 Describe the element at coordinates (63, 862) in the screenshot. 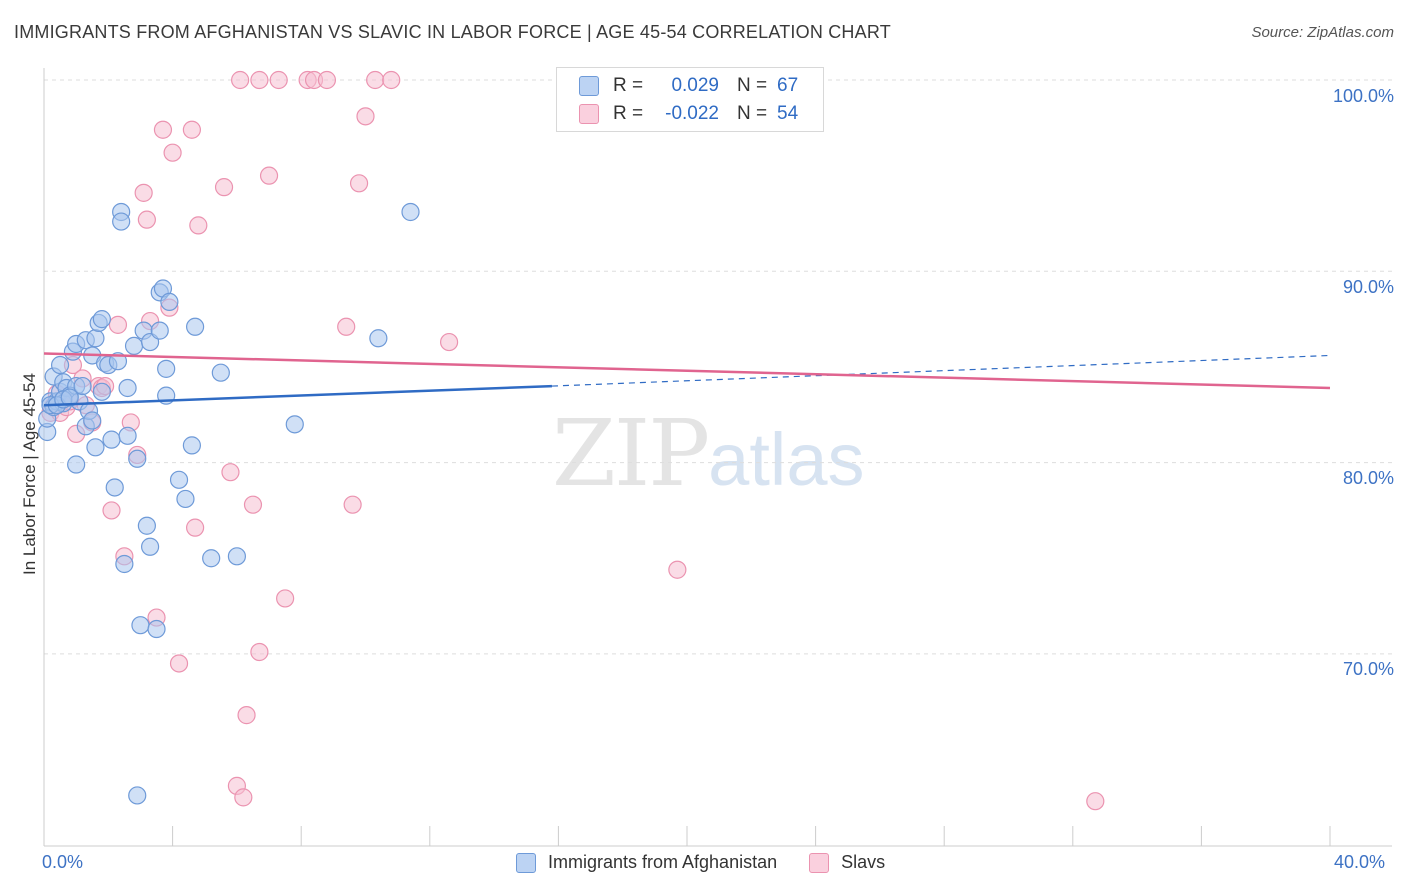

I see `x-tick-label-0: 0.0%` at that location.